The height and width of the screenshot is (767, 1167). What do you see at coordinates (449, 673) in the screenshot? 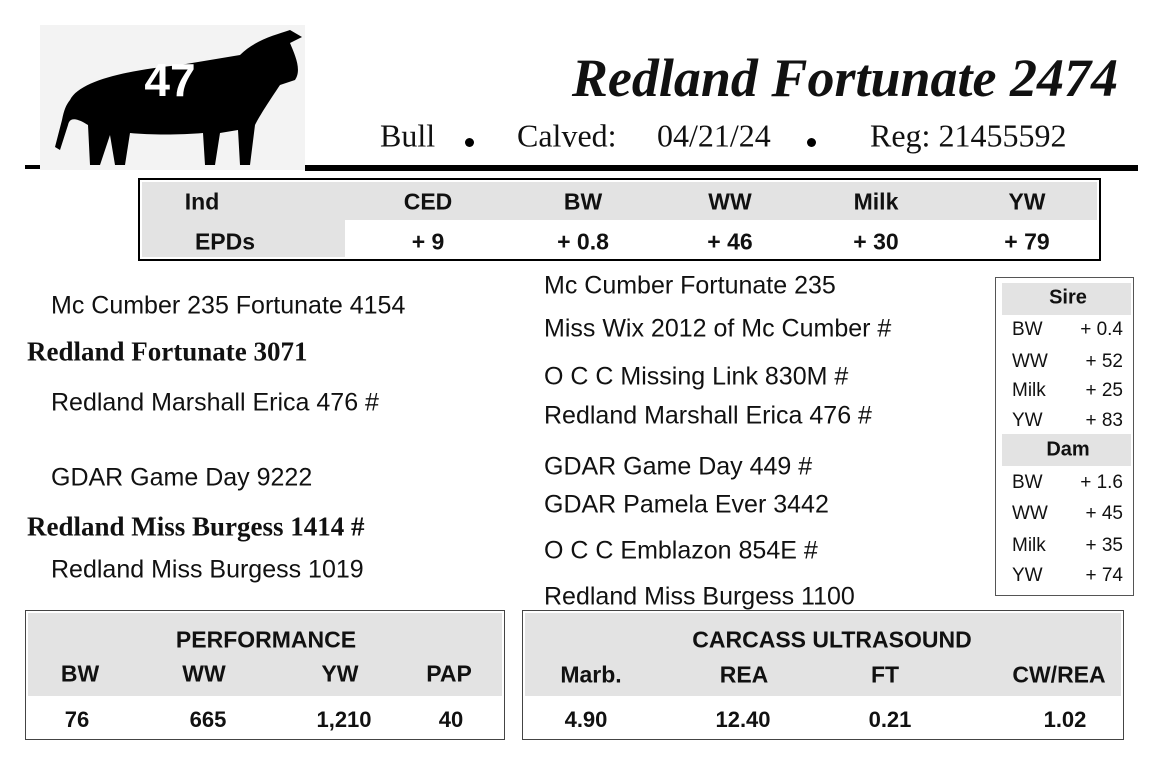
I see `column-header: PAP` at bounding box center [449, 673].